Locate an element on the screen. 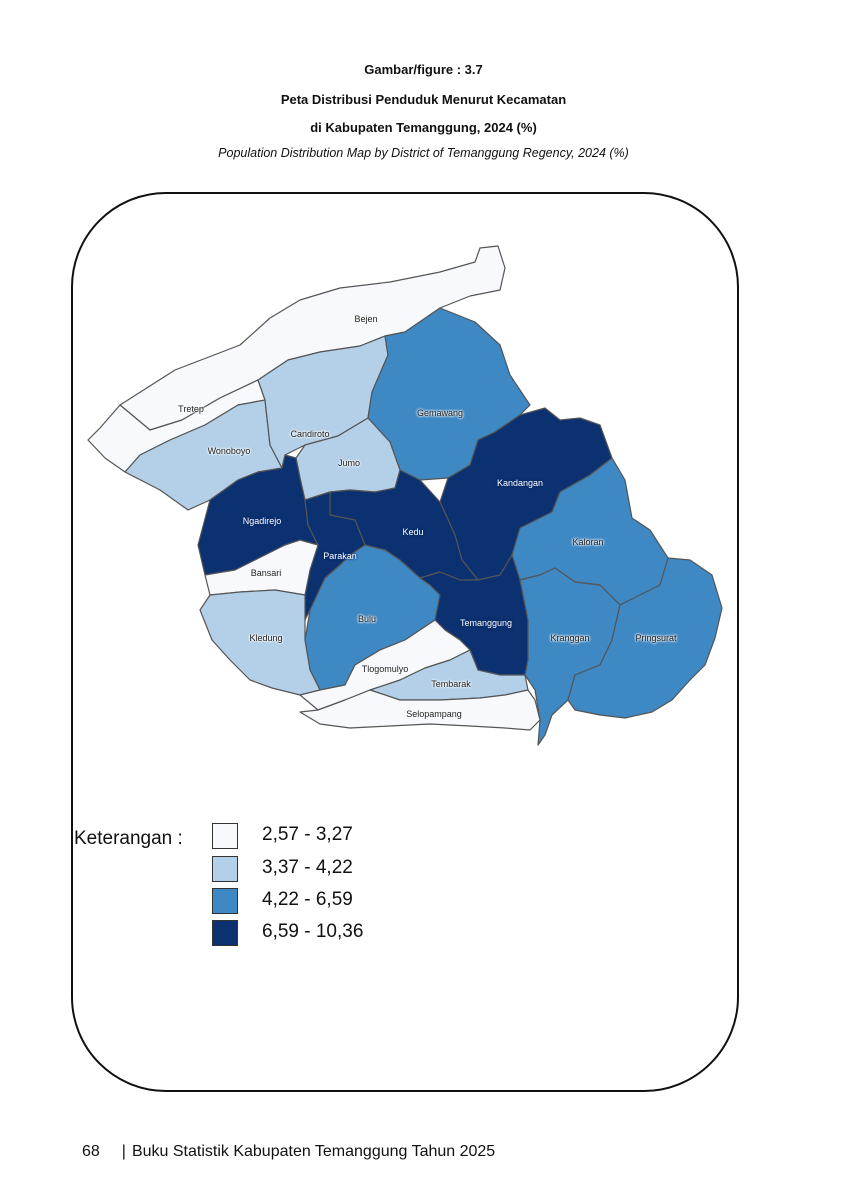 The height and width of the screenshot is (1200, 847). legend-range: 2,57 - 3,27 is located at coordinates (307, 834).